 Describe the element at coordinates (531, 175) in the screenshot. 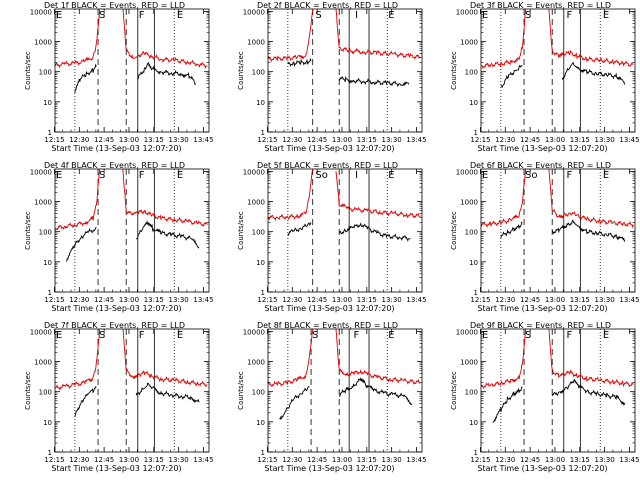

I see `phase-marker-label: So` at that location.